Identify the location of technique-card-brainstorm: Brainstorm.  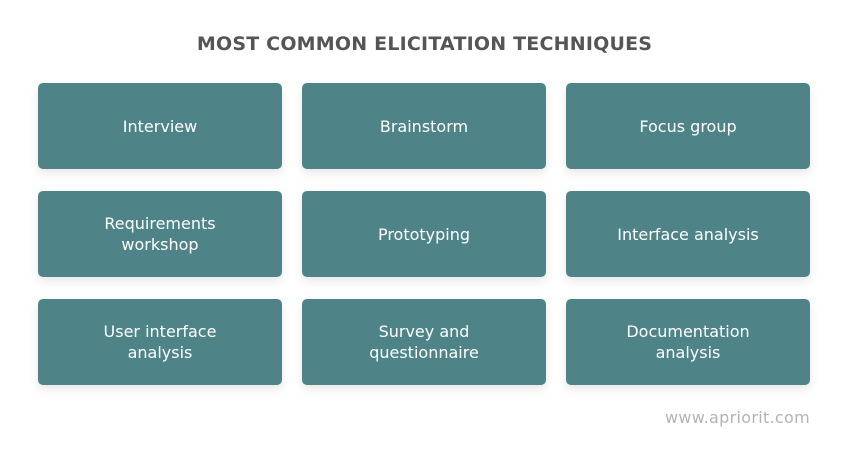
(424, 126).